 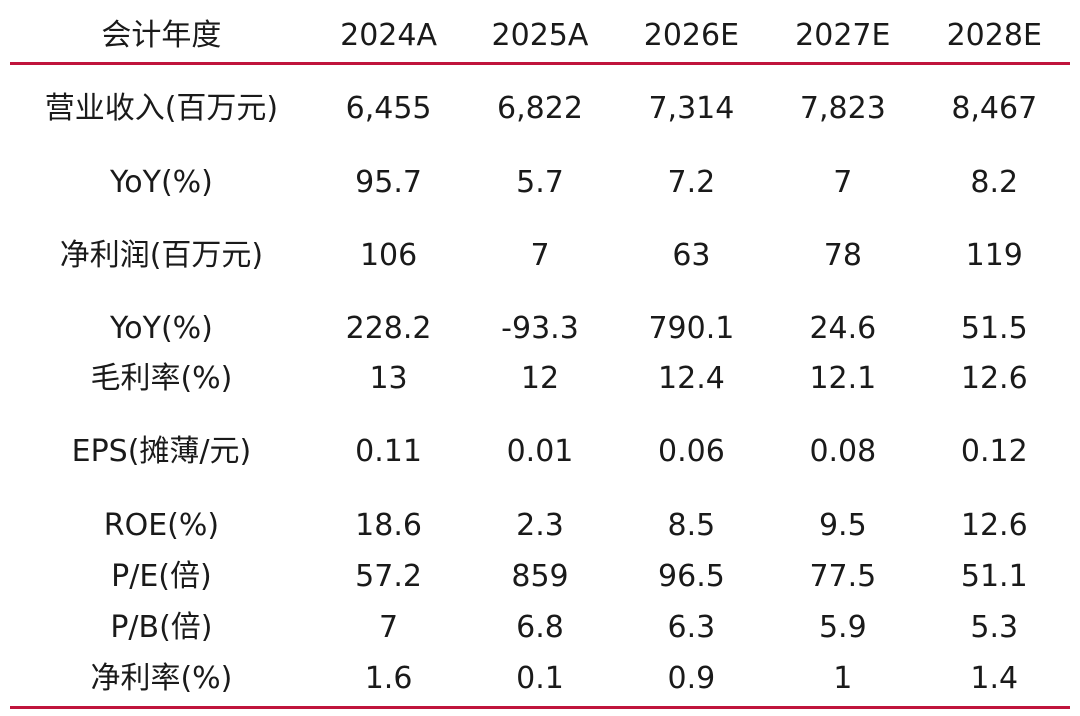 I want to click on row-label: 营业收入(百万元), so click(x=161, y=108).